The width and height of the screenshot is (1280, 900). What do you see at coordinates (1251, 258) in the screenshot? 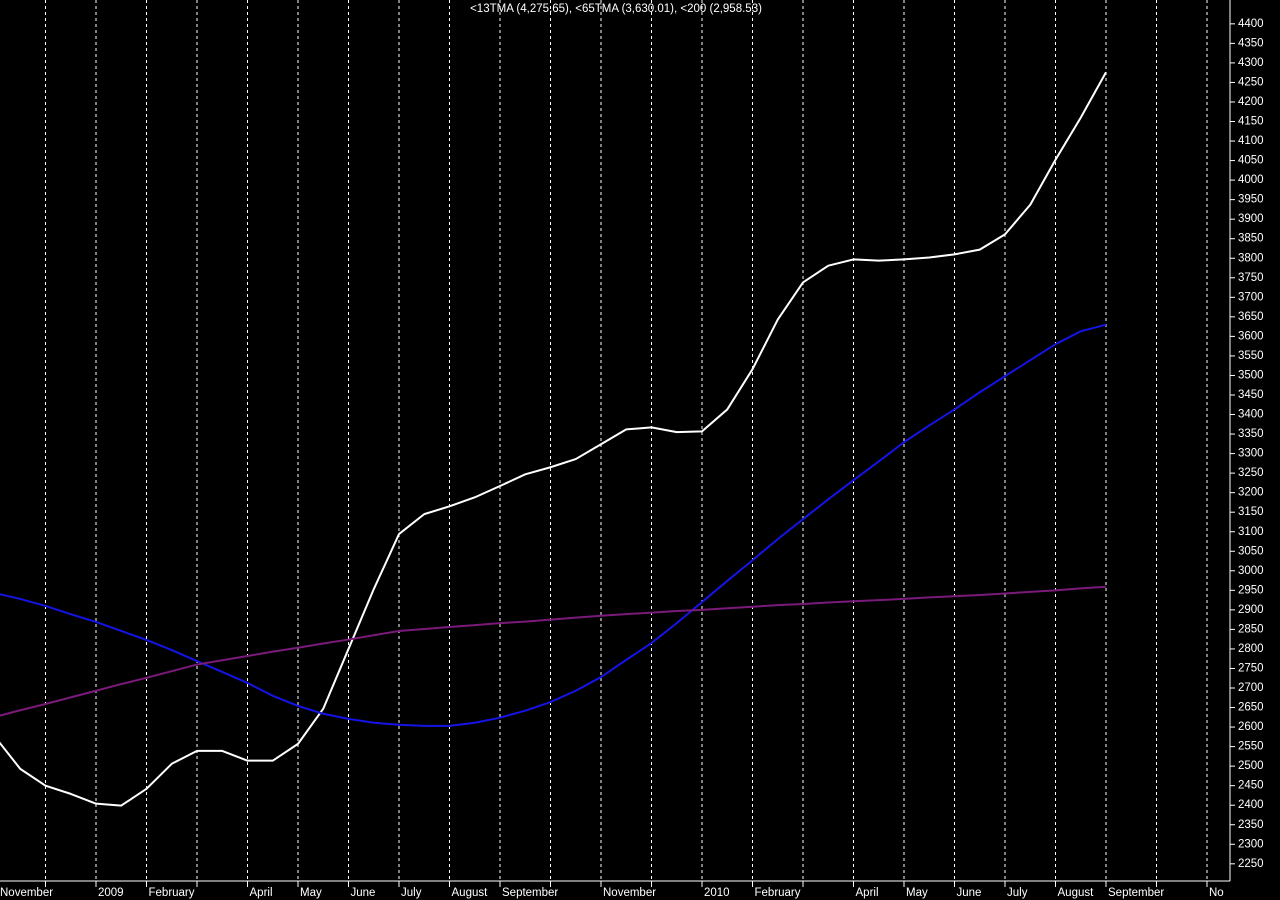
I see `y-tick-label: 3800` at bounding box center [1251, 258].